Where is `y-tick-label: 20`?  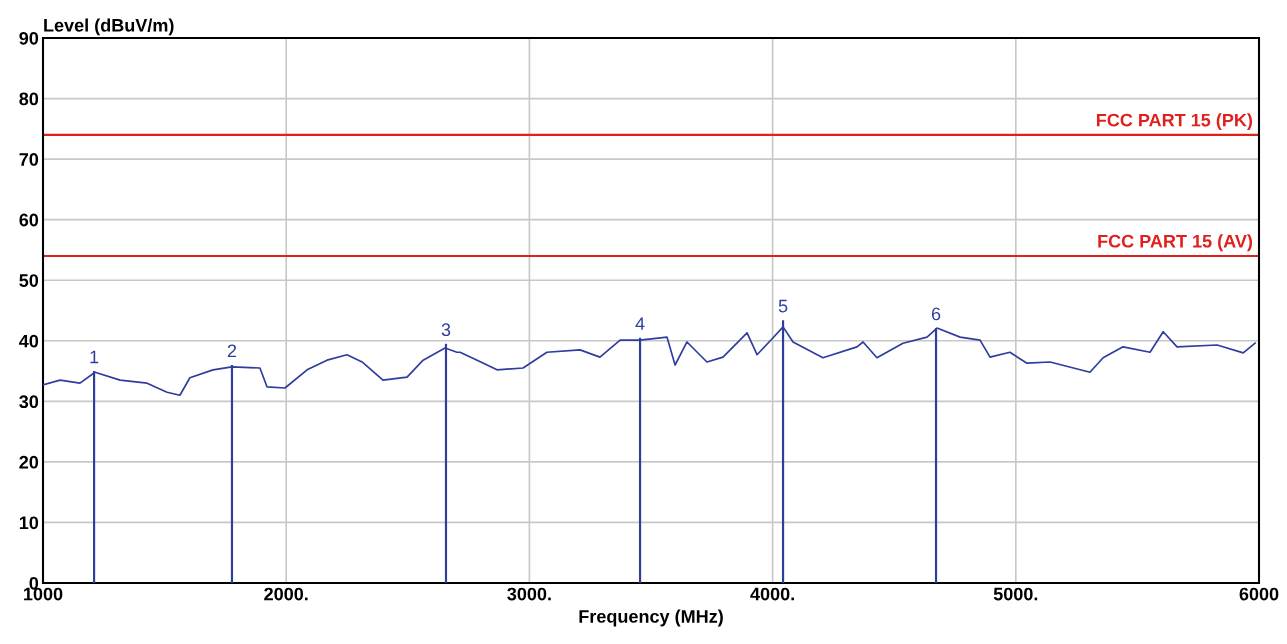
y-tick-label: 20 is located at coordinates (29, 462).